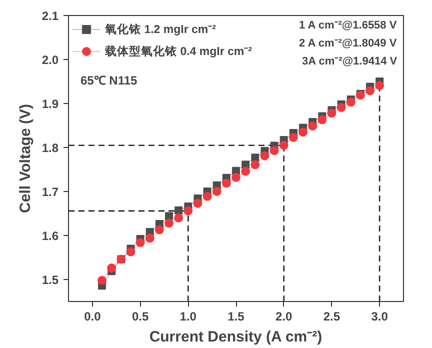 This screenshot has height=348, width=432. What do you see at coordinates (50, 192) in the screenshot?
I see `y-tick-label: 1.7` at bounding box center [50, 192].